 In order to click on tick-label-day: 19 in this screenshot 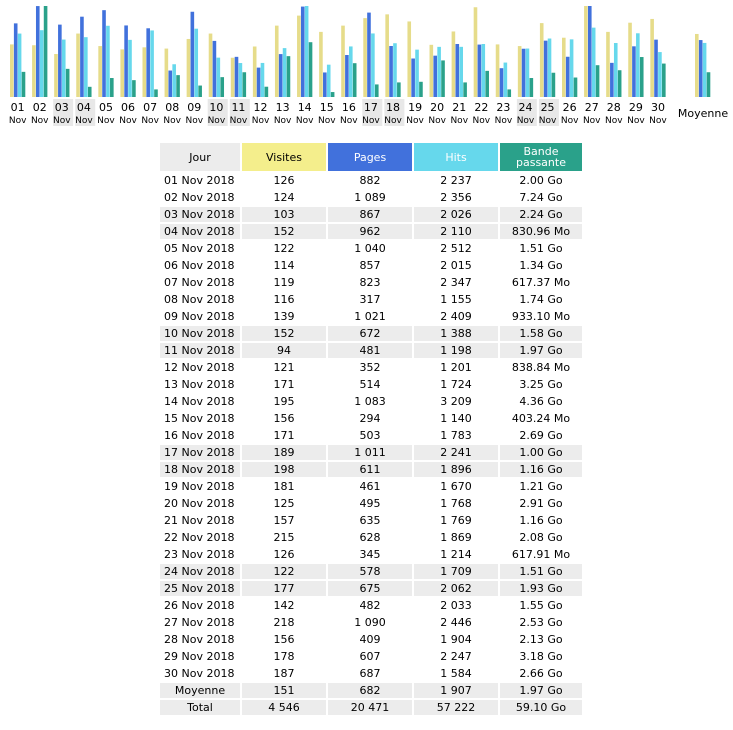, I will do `click(415, 107)`.